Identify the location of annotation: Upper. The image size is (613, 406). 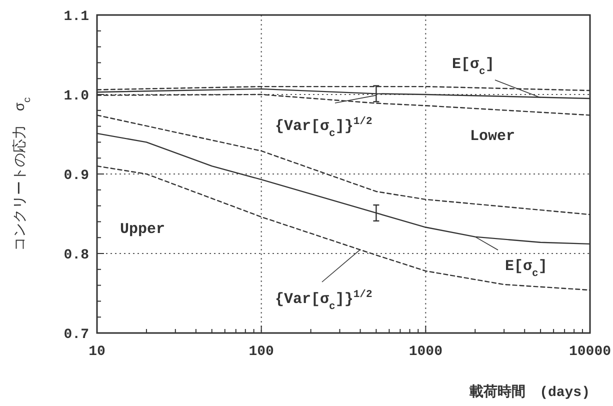
(143, 229).